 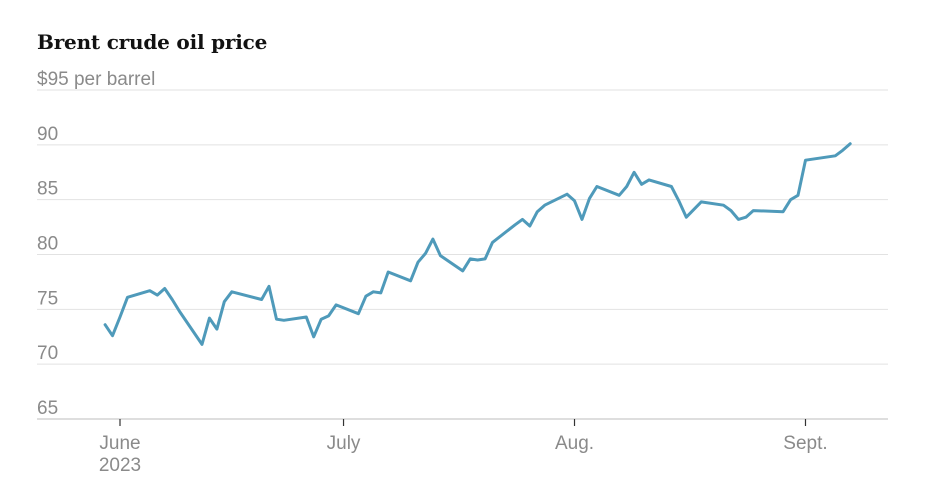 What do you see at coordinates (47, 189) in the screenshot?
I see `y-tick-label-85: 85` at bounding box center [47, 189].